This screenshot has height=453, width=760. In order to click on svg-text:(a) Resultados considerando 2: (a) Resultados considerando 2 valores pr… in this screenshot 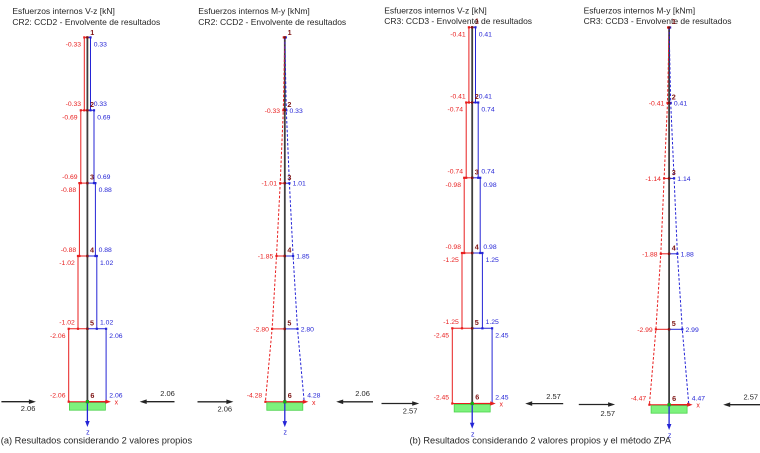, I will do `click(97, 441)`.